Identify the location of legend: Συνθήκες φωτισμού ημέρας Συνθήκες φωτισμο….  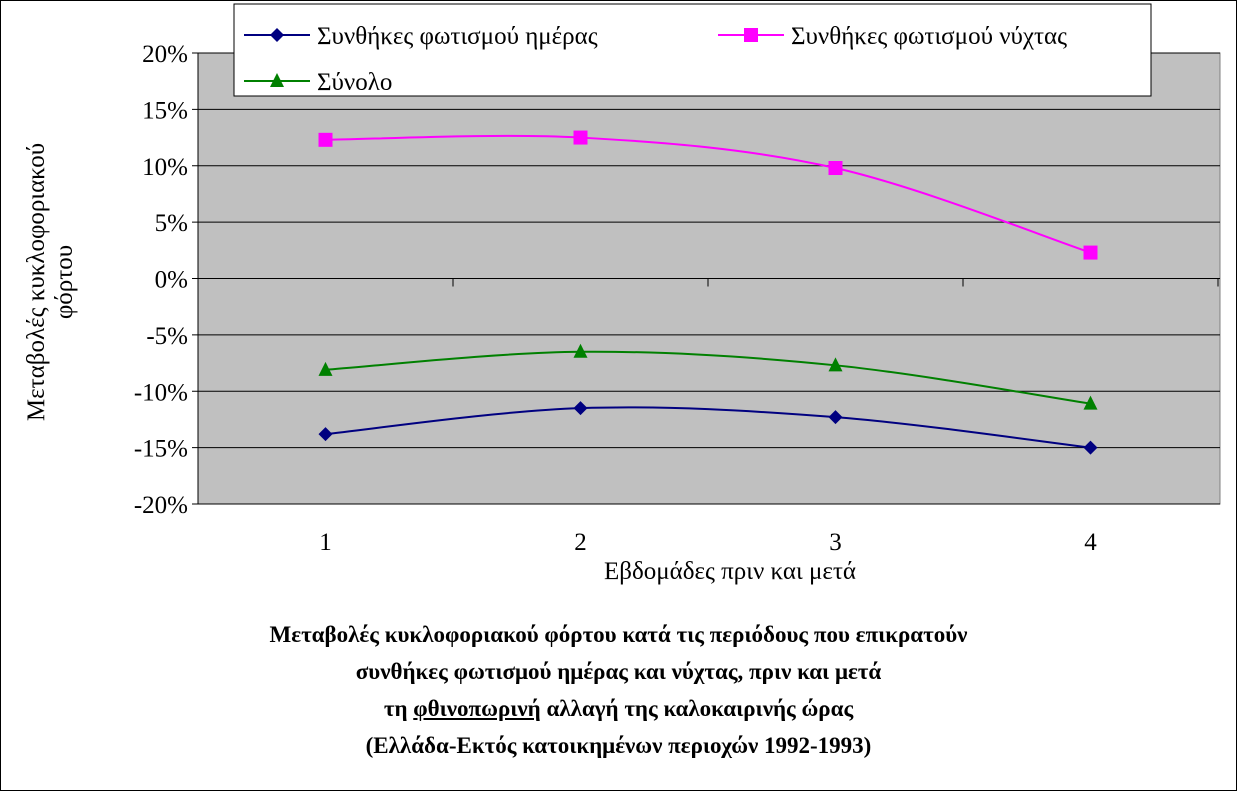
(692, 50).